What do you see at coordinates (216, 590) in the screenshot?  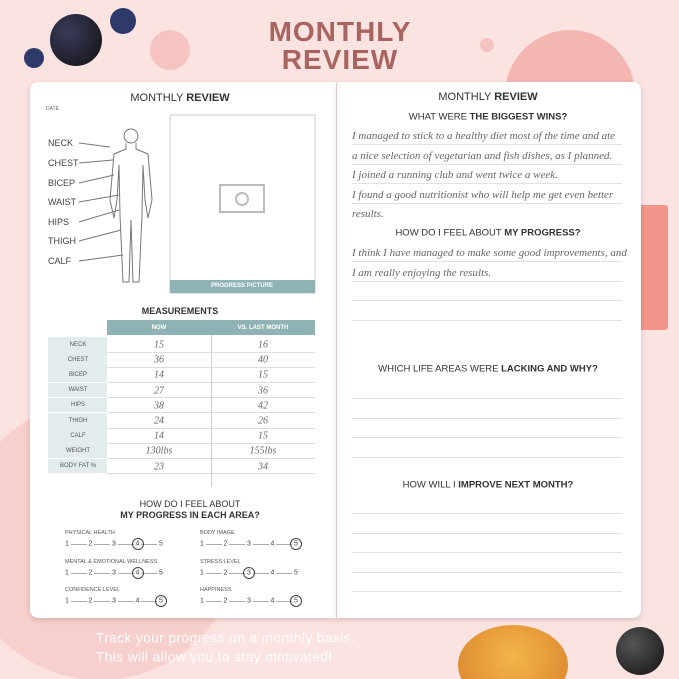 I see `area-label: HAPPINESS` at bounding box center [216, 590].